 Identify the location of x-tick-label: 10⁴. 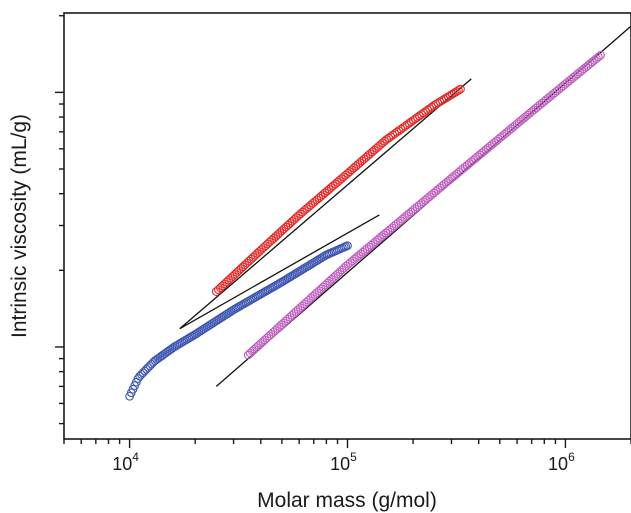
(125, 462).